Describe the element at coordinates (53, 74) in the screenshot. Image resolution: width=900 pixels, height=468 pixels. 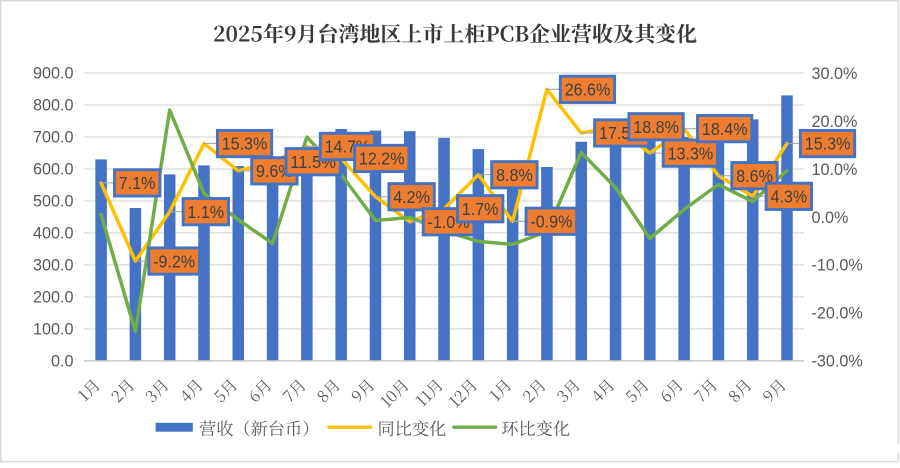
I see `svg-text: 900.0` at that location.